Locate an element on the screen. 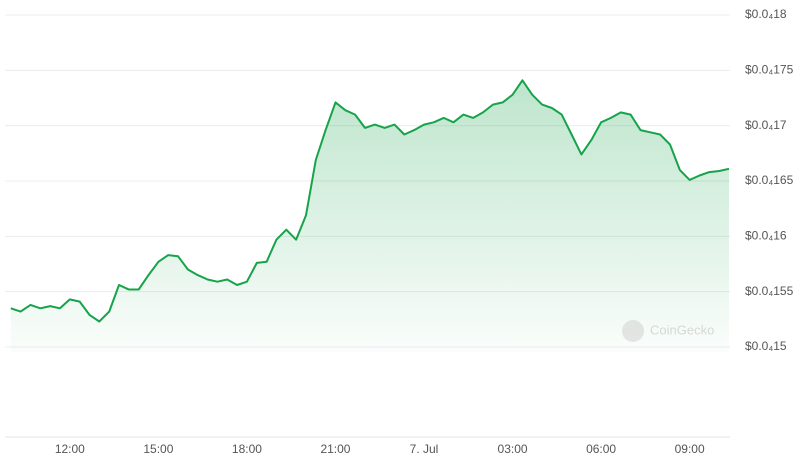 This screenshot has width=800, height=460. x-tick-label: 06:00 is located at coordinates (601, 449).